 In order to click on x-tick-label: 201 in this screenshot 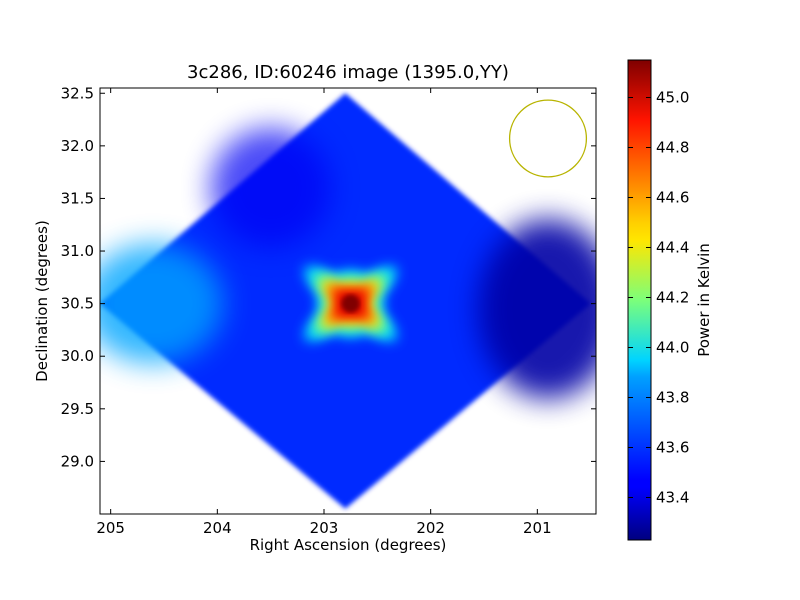, I will do `click(537, 528)`.